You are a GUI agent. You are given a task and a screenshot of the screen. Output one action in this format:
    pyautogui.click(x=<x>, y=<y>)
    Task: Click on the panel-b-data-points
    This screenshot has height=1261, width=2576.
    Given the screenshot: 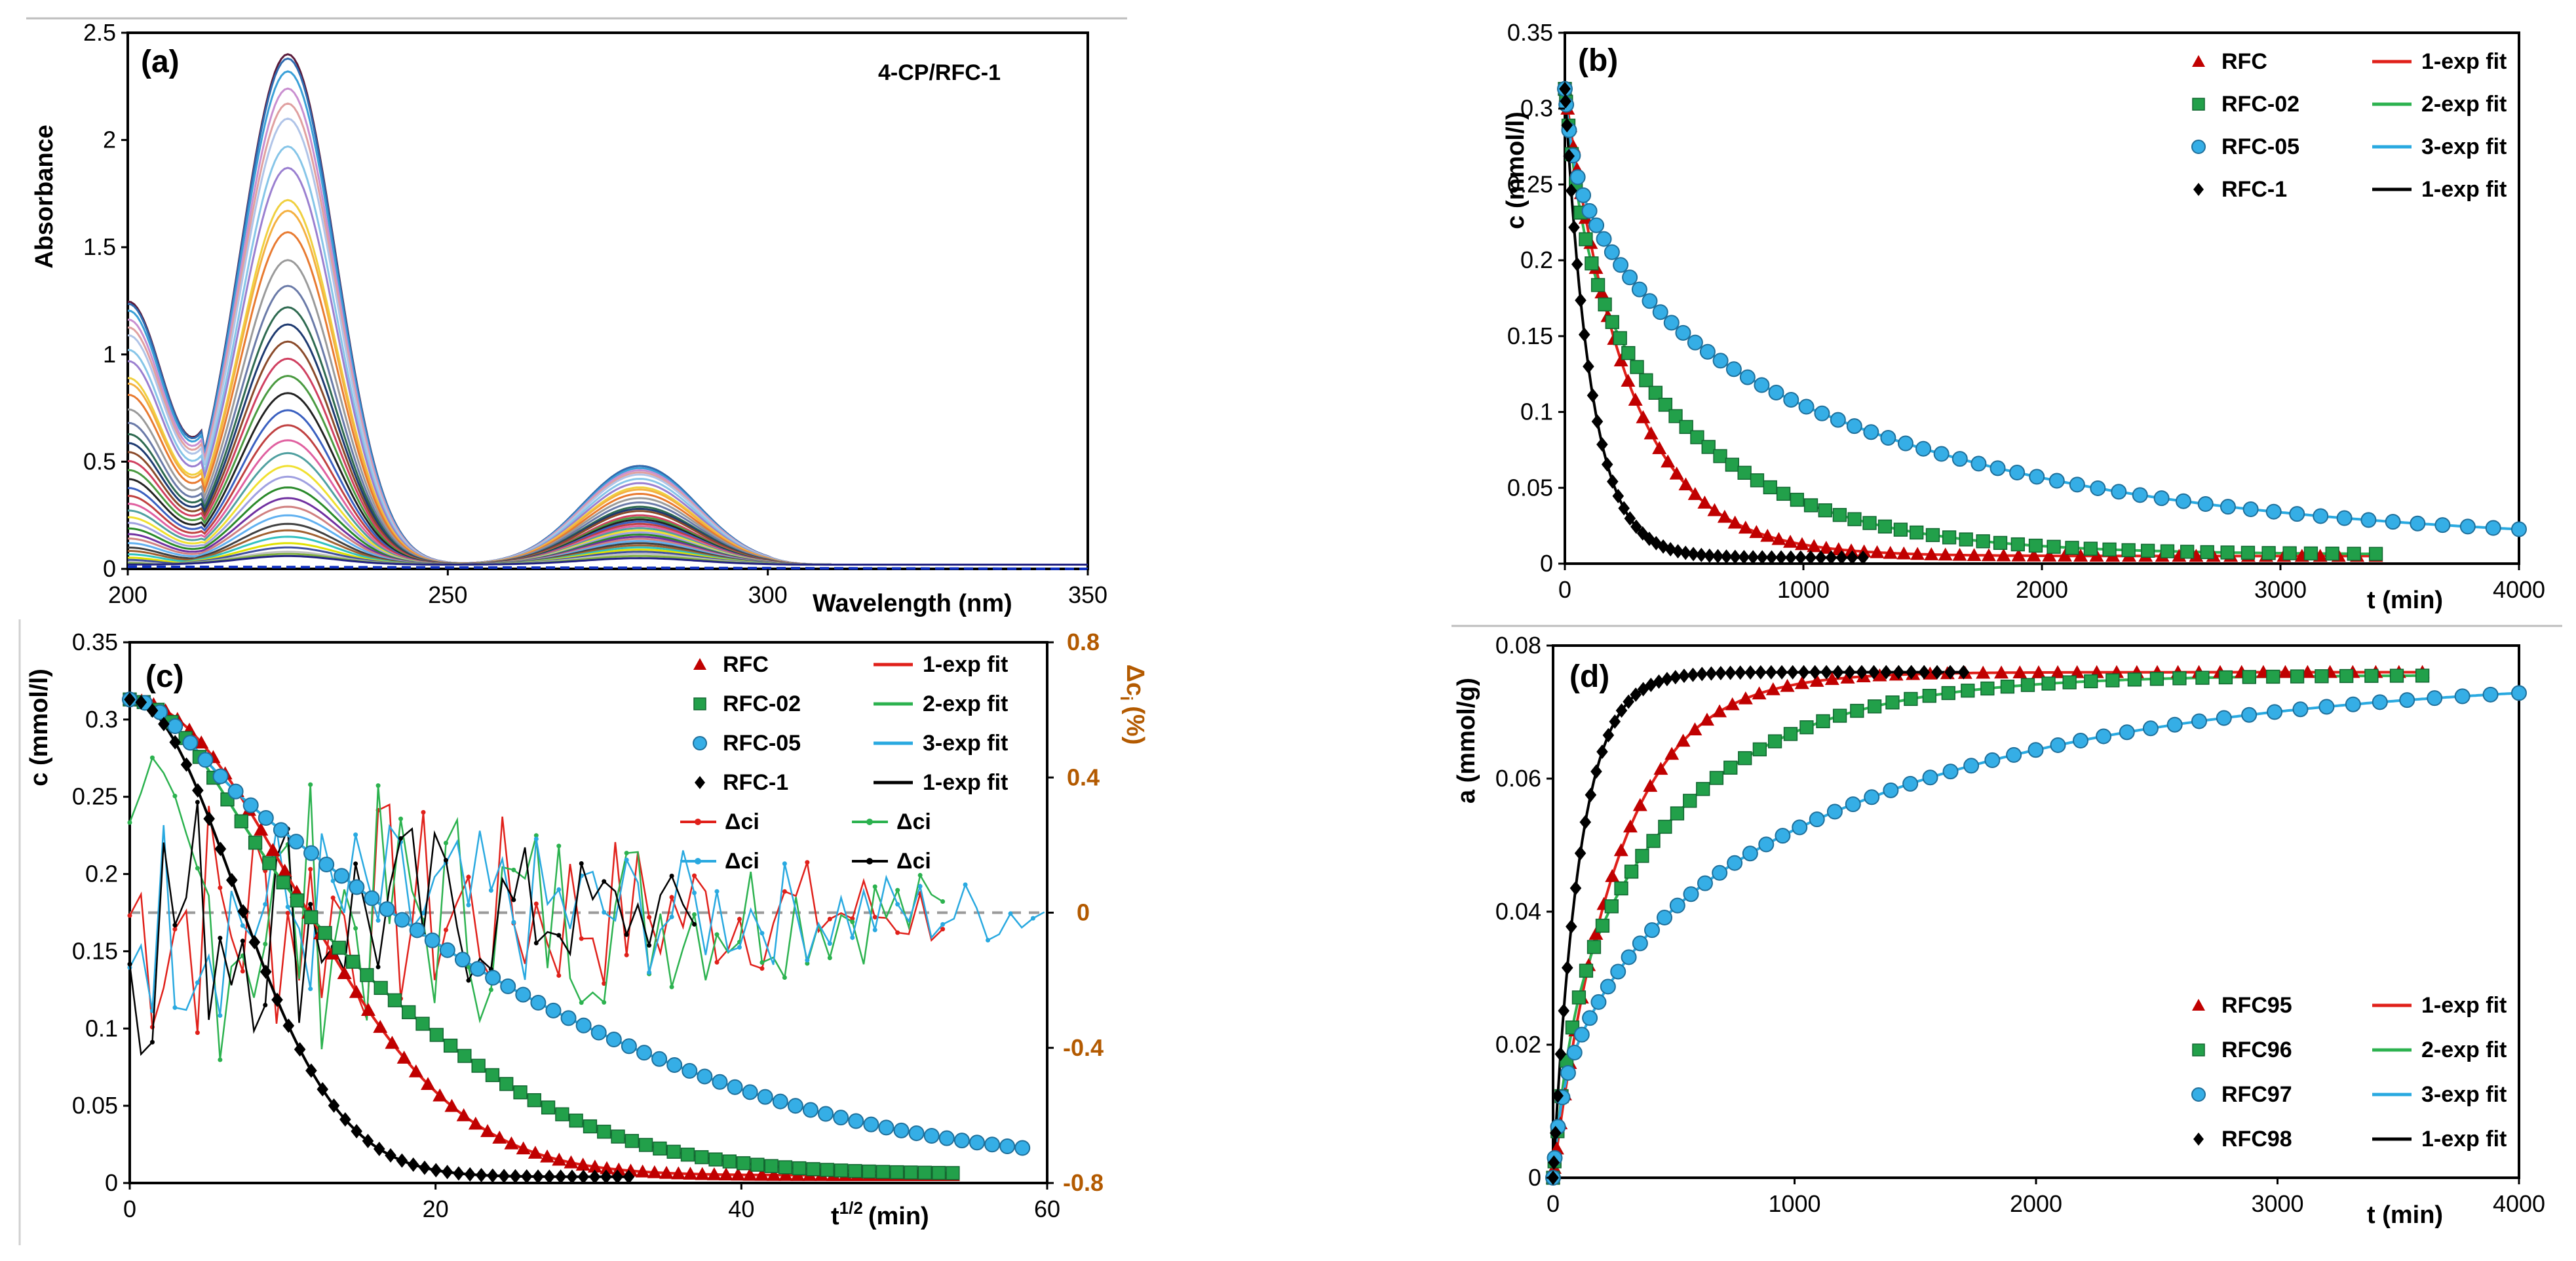 What is the action you would take?
    pyautogui.click(x=2042, y=323)
    